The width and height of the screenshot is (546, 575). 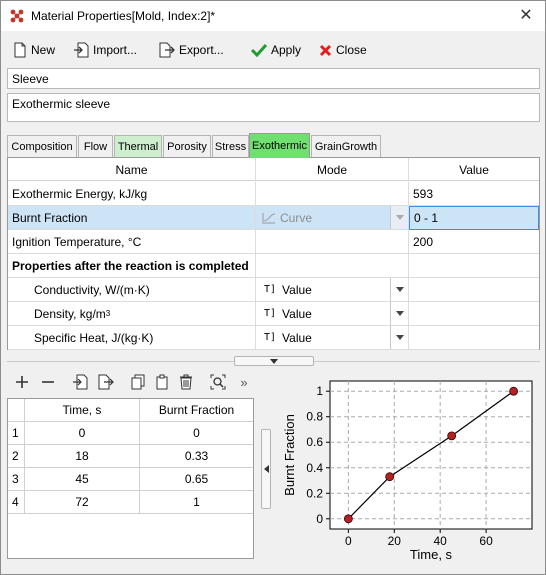 I want to click on row-specific-heat-value, so click(x=474, y=338).